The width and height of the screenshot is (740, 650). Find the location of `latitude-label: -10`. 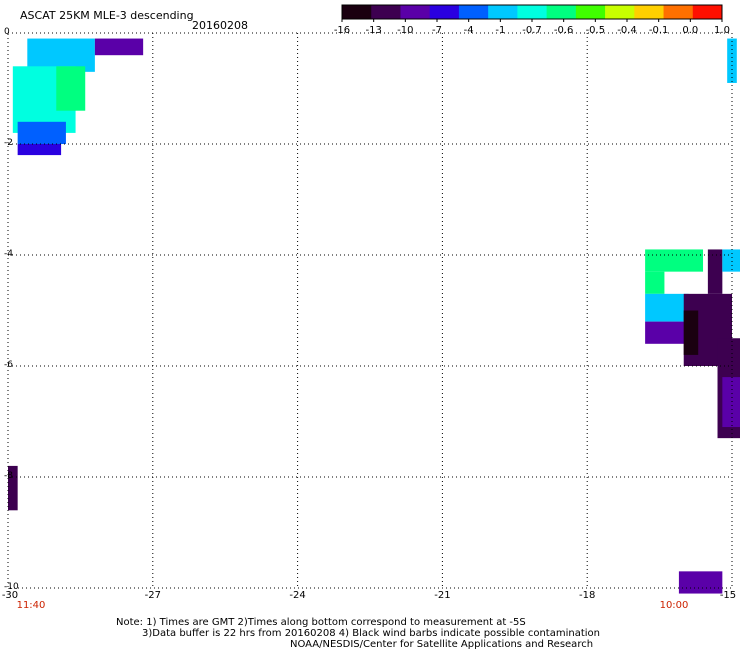

latitude-label: -10 is located at coordinates (11, 587).